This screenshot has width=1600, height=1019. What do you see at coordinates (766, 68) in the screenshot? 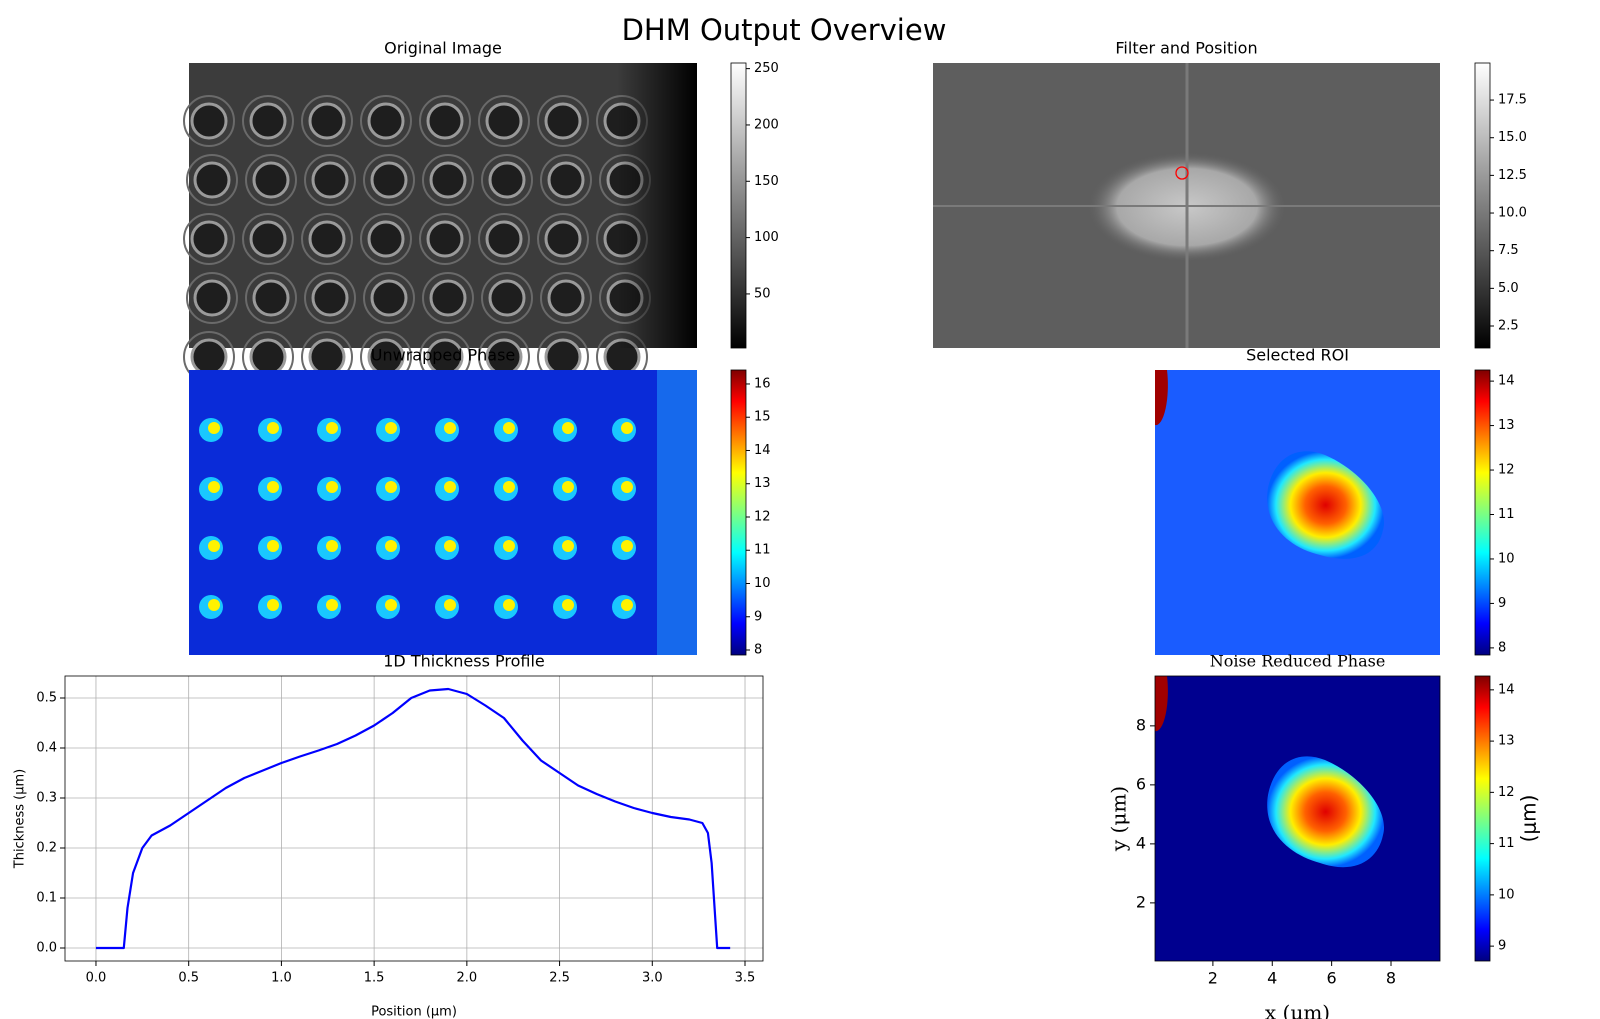
I see `colorbar-tick-label: 250` at bounding box center [766, 68].